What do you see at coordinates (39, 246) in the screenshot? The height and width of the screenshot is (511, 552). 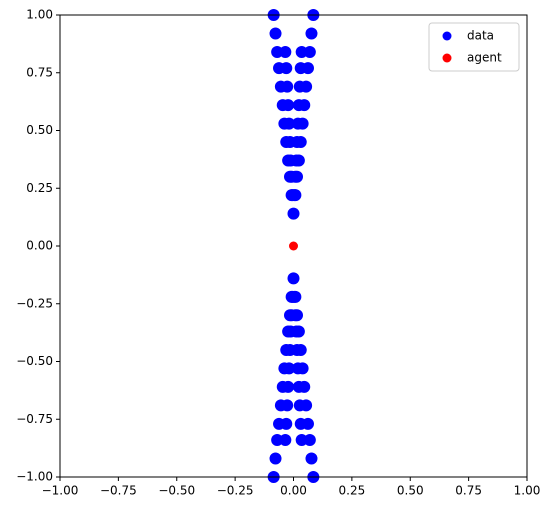 I see `y-tick-label: 0.00` at bounding box center [39, 246].